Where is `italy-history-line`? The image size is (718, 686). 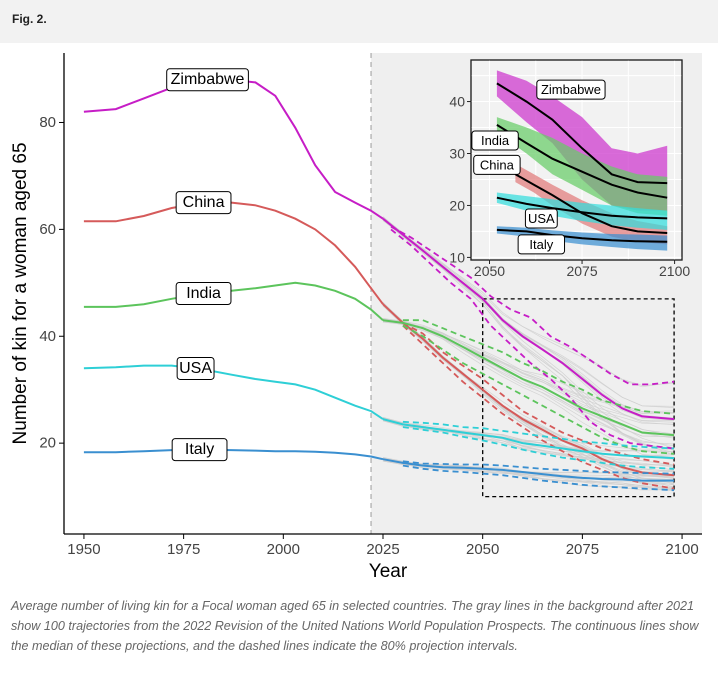
italy-history-line is located at coordinates (233, 454).